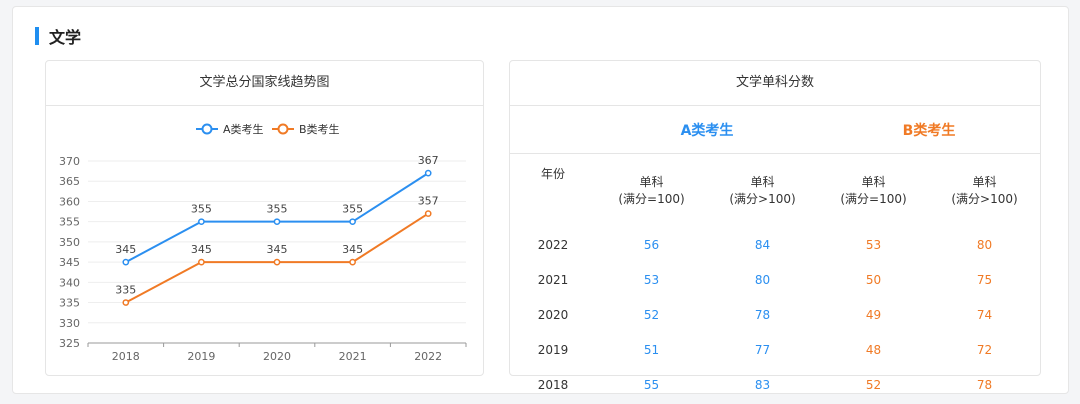  Describe the element at coordinates (873, 349) in the screenshot. I see `cell-b1: 48` at that location.